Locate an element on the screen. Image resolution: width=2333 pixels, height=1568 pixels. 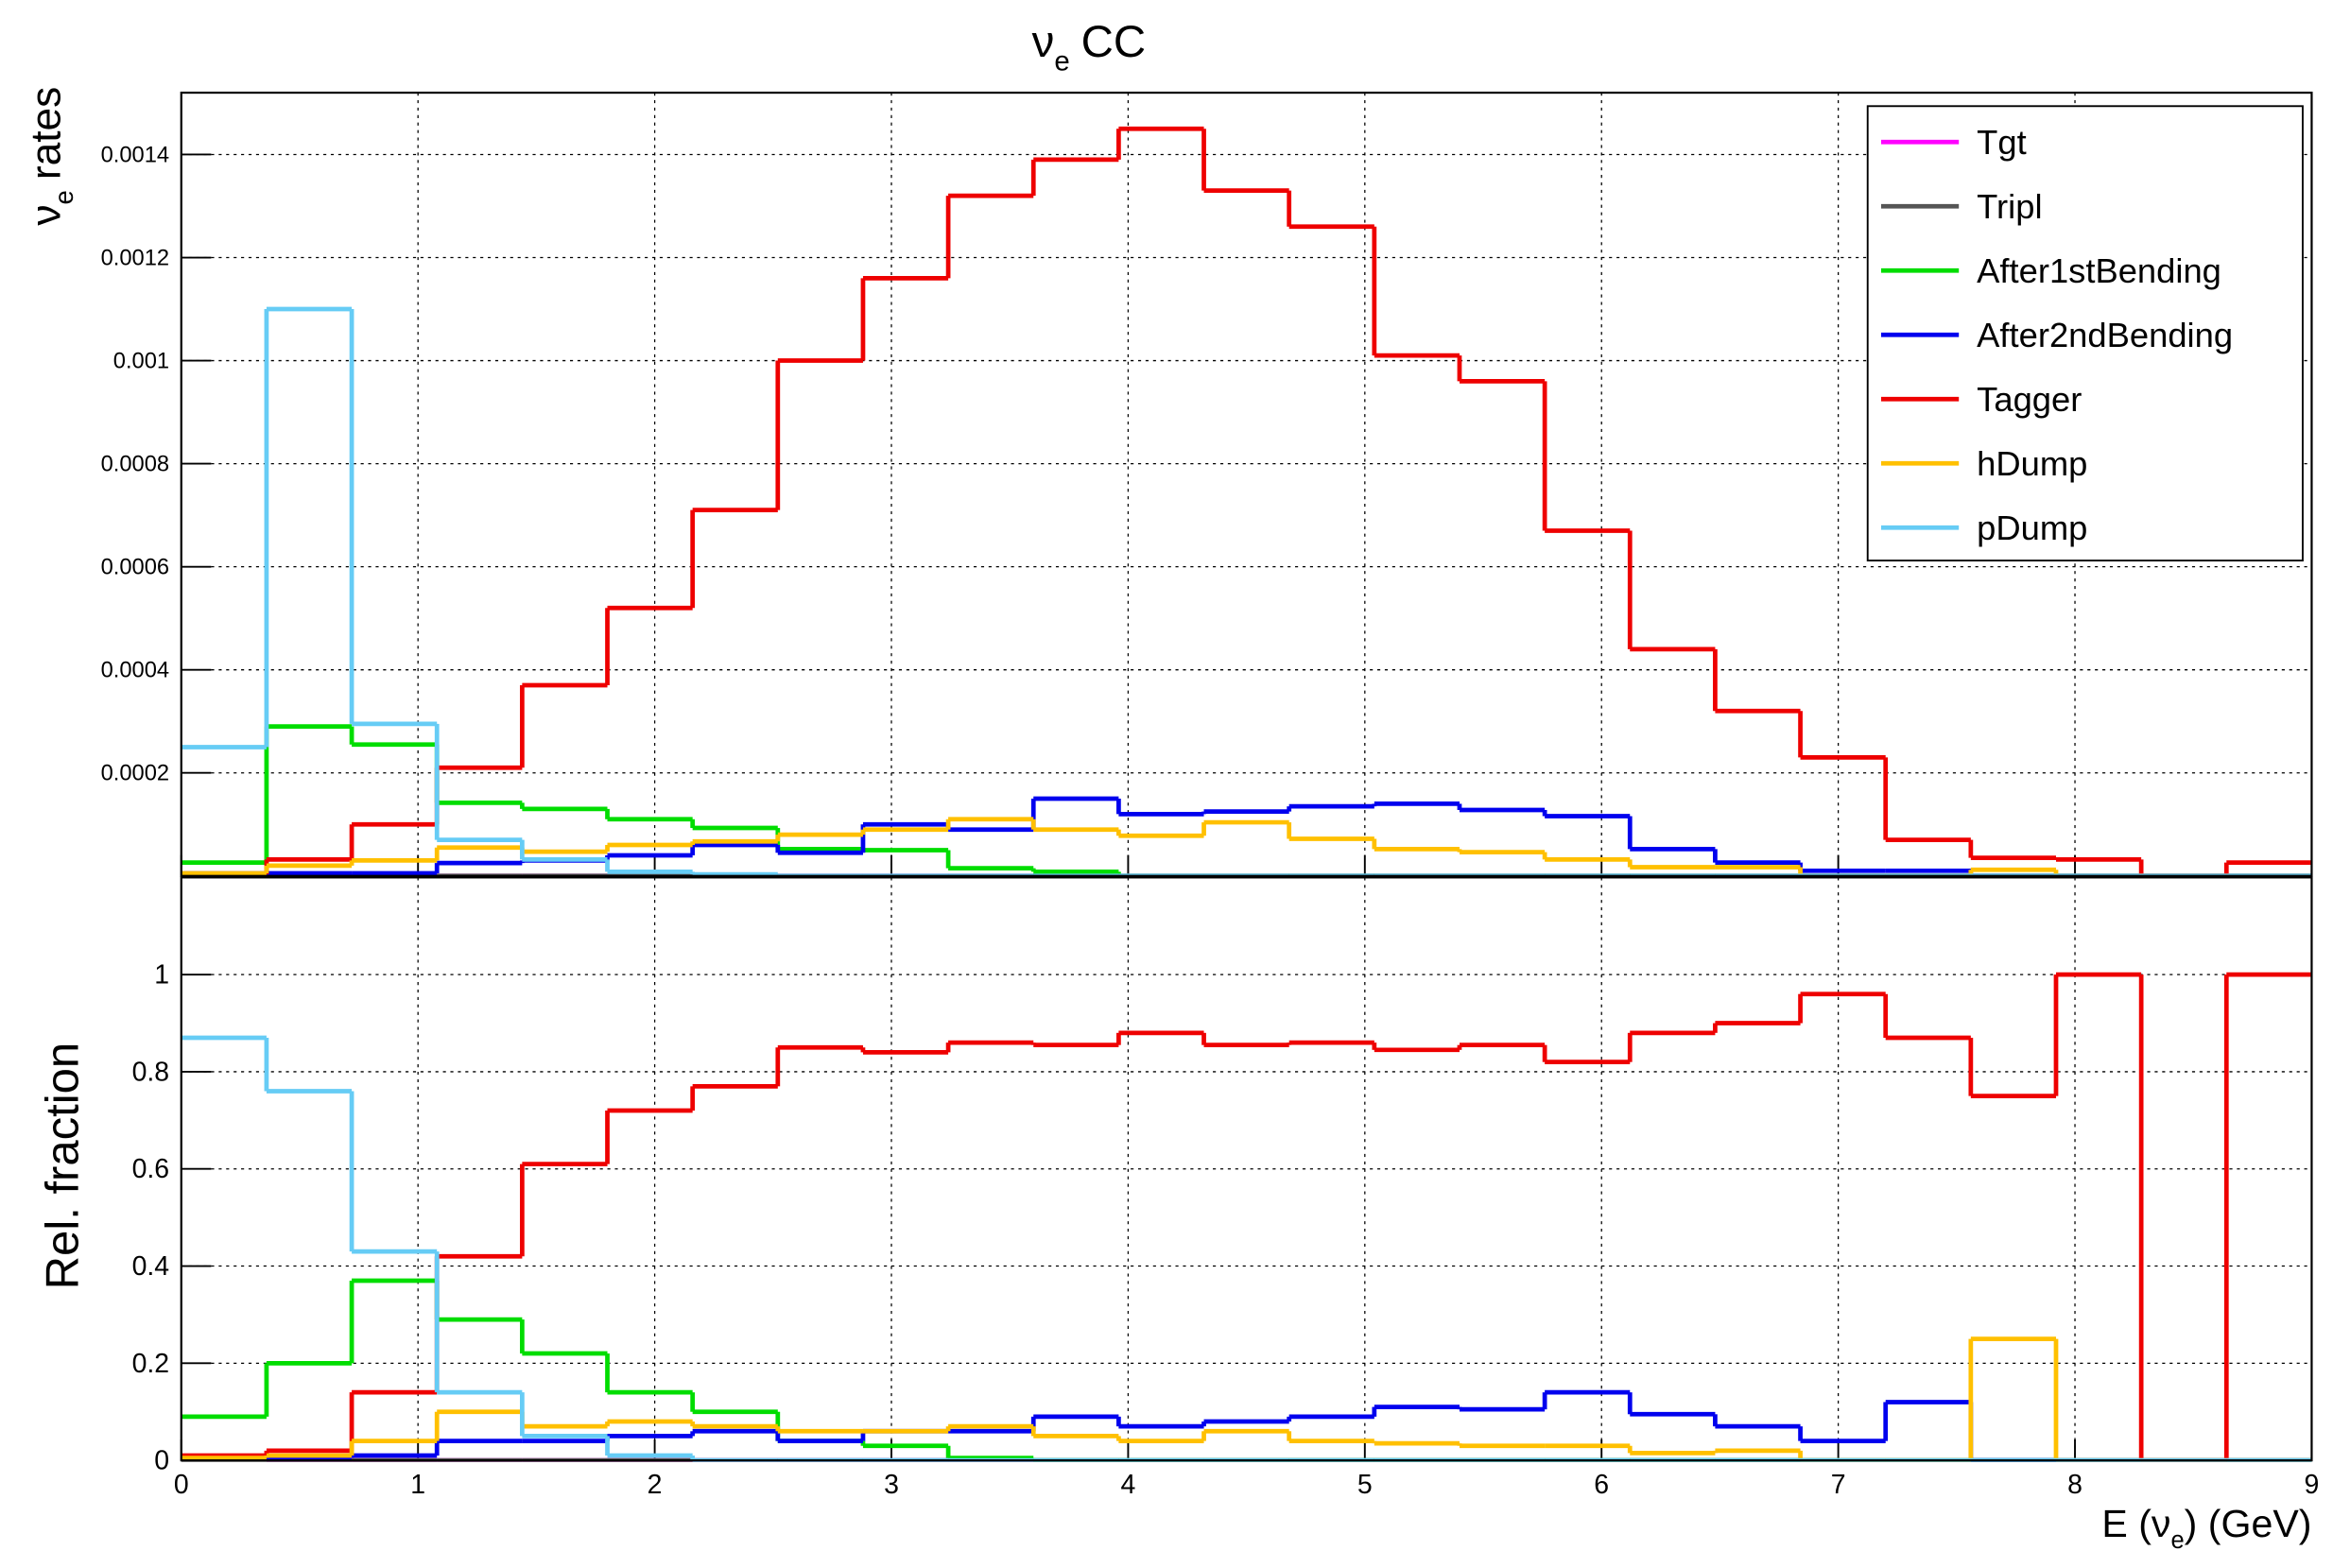
x-tick-label: 4 is located at coordinates (1127, 1485).